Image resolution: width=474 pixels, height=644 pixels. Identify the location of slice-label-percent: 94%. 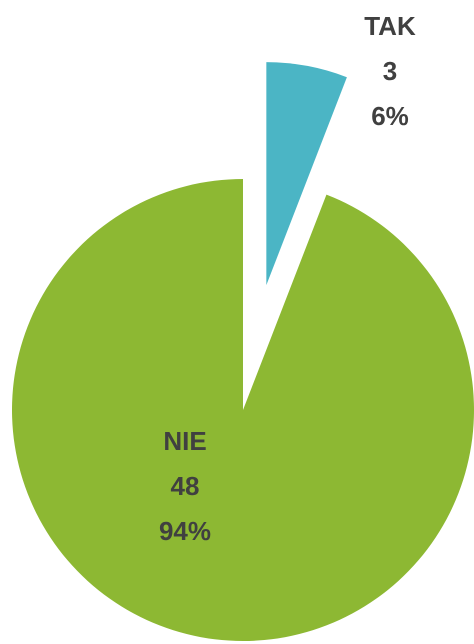
(185, 531).